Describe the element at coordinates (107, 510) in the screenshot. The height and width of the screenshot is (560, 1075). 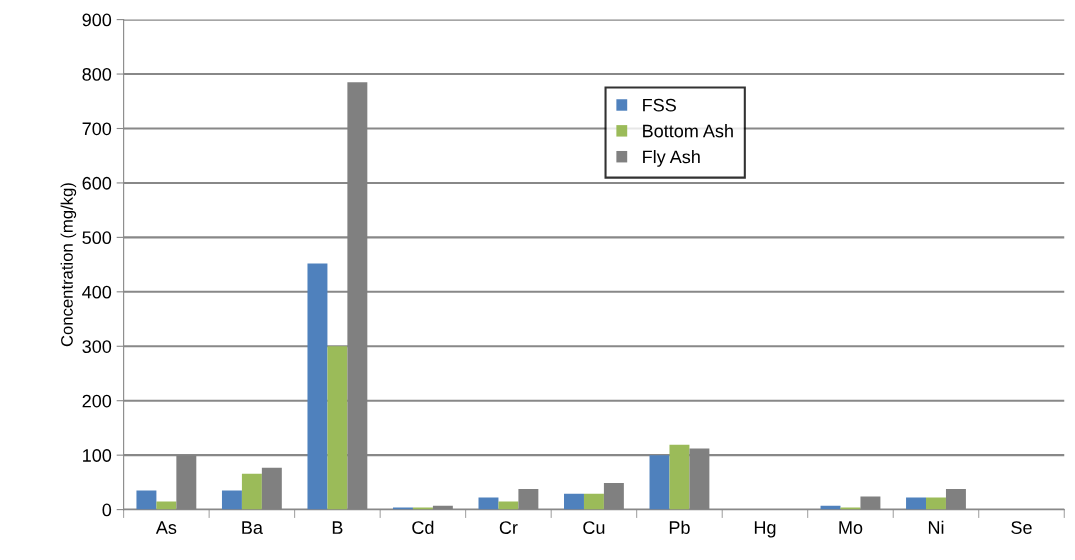
I see `y-tick-label: 0` at that location.